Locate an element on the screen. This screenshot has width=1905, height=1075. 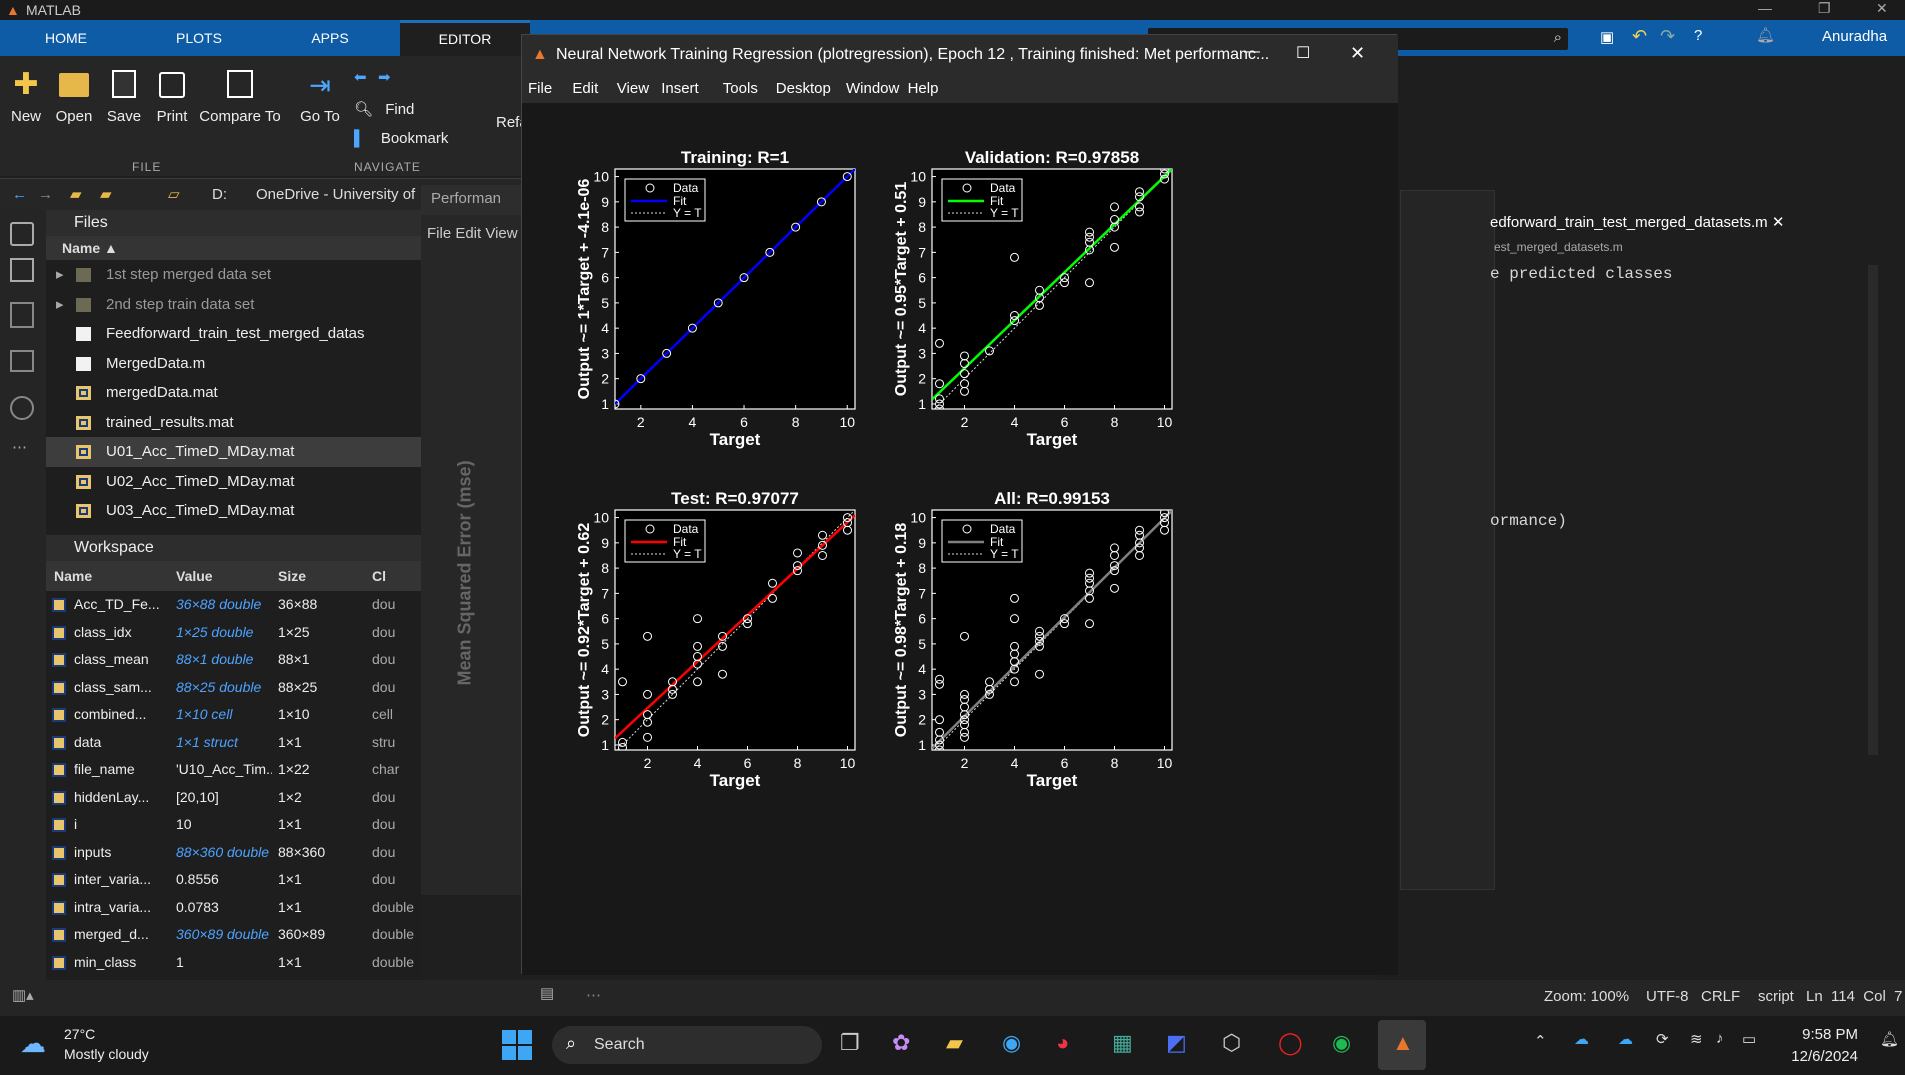
battery-icon: ▭ is located at coordinates (1749, 1039).